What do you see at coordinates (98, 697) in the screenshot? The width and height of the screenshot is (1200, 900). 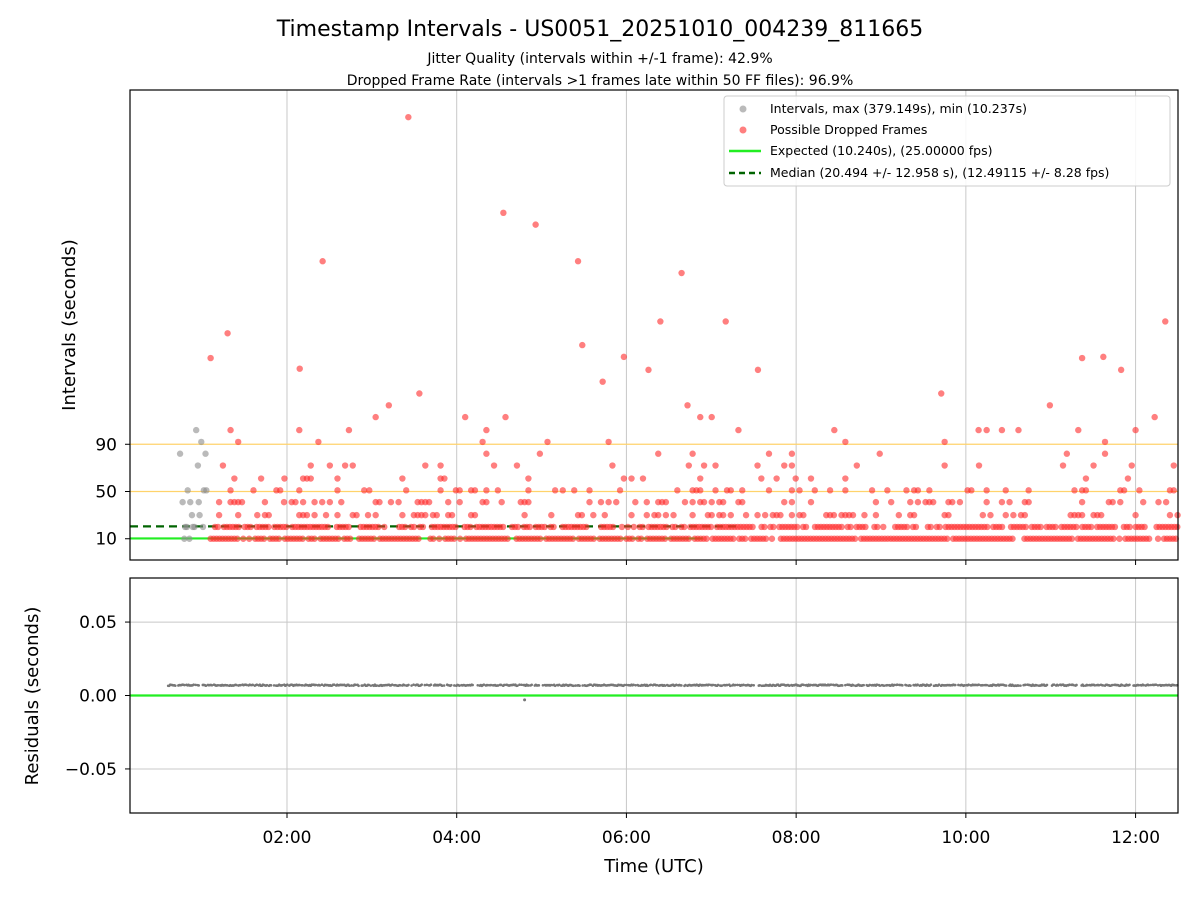 I see `residuals-y-tick-label: 0.00` at bounding box center [98, 697].